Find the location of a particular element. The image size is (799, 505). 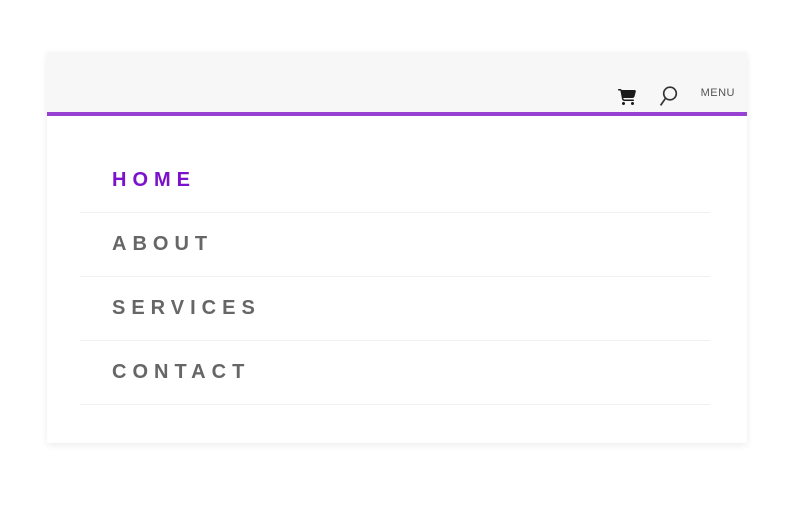

menu-toggle-button: MENU is located at coordinates (718, 97).